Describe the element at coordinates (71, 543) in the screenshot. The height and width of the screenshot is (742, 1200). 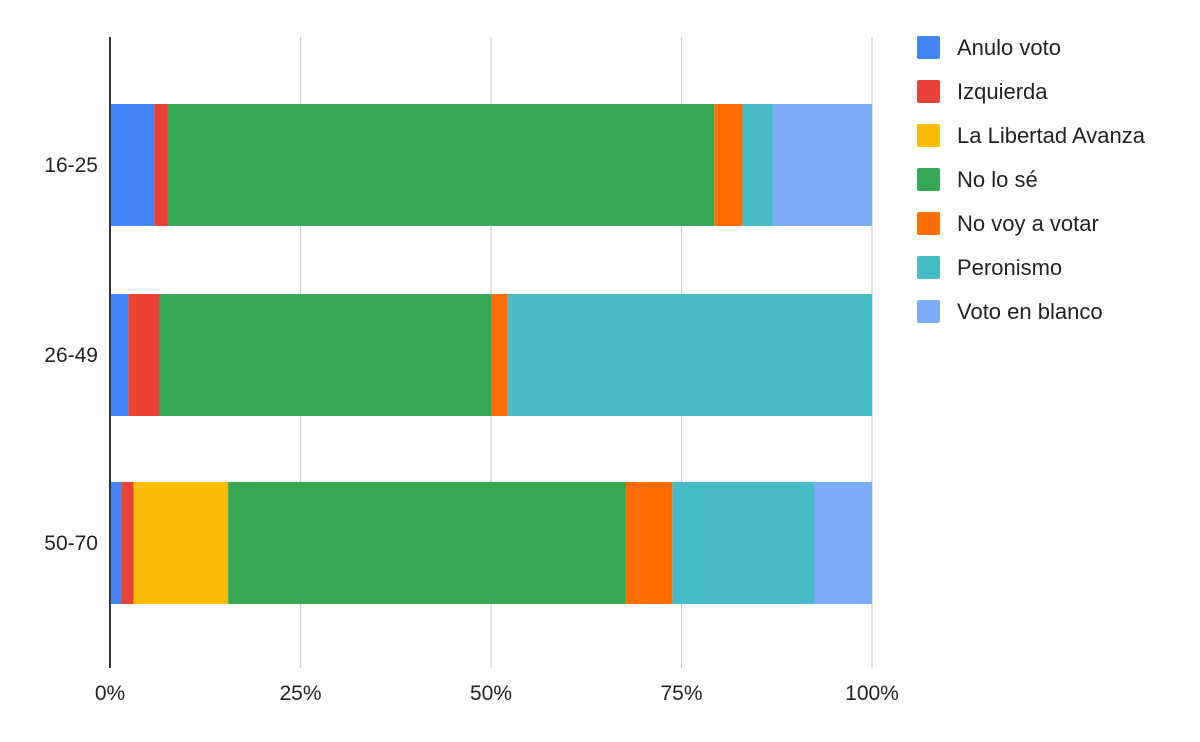
I see `y-category-label: 50-70` at that location.